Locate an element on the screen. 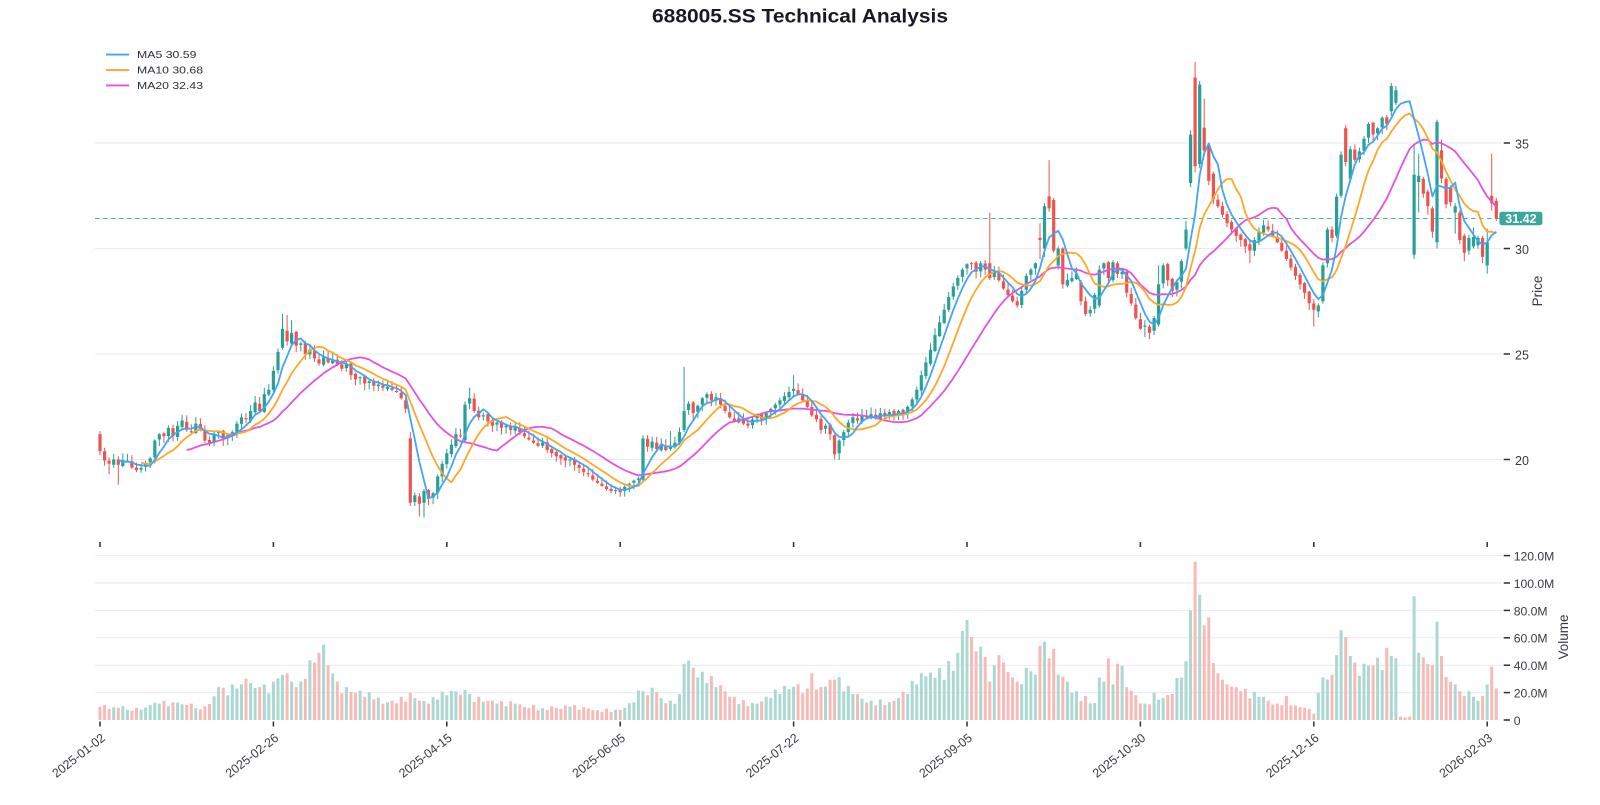 This screenshot has height=805, width=1600. svg-text: 35 is located at coordinates (1522, 144).